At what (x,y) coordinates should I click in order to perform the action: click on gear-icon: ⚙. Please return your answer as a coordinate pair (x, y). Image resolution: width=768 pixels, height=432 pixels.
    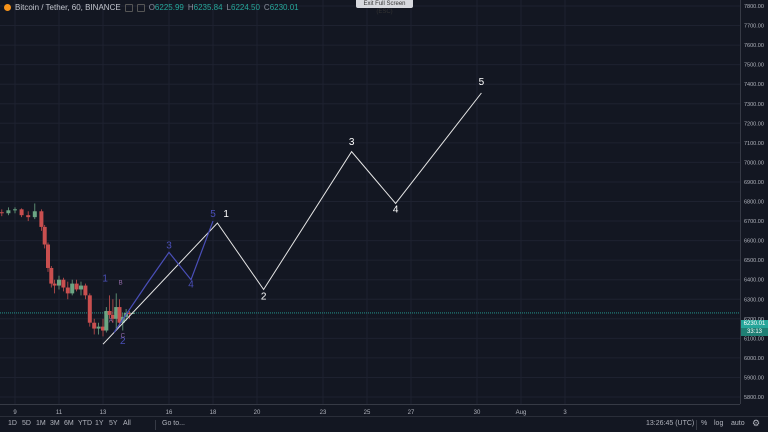
    Looking at the image, I should click on (756, 423).